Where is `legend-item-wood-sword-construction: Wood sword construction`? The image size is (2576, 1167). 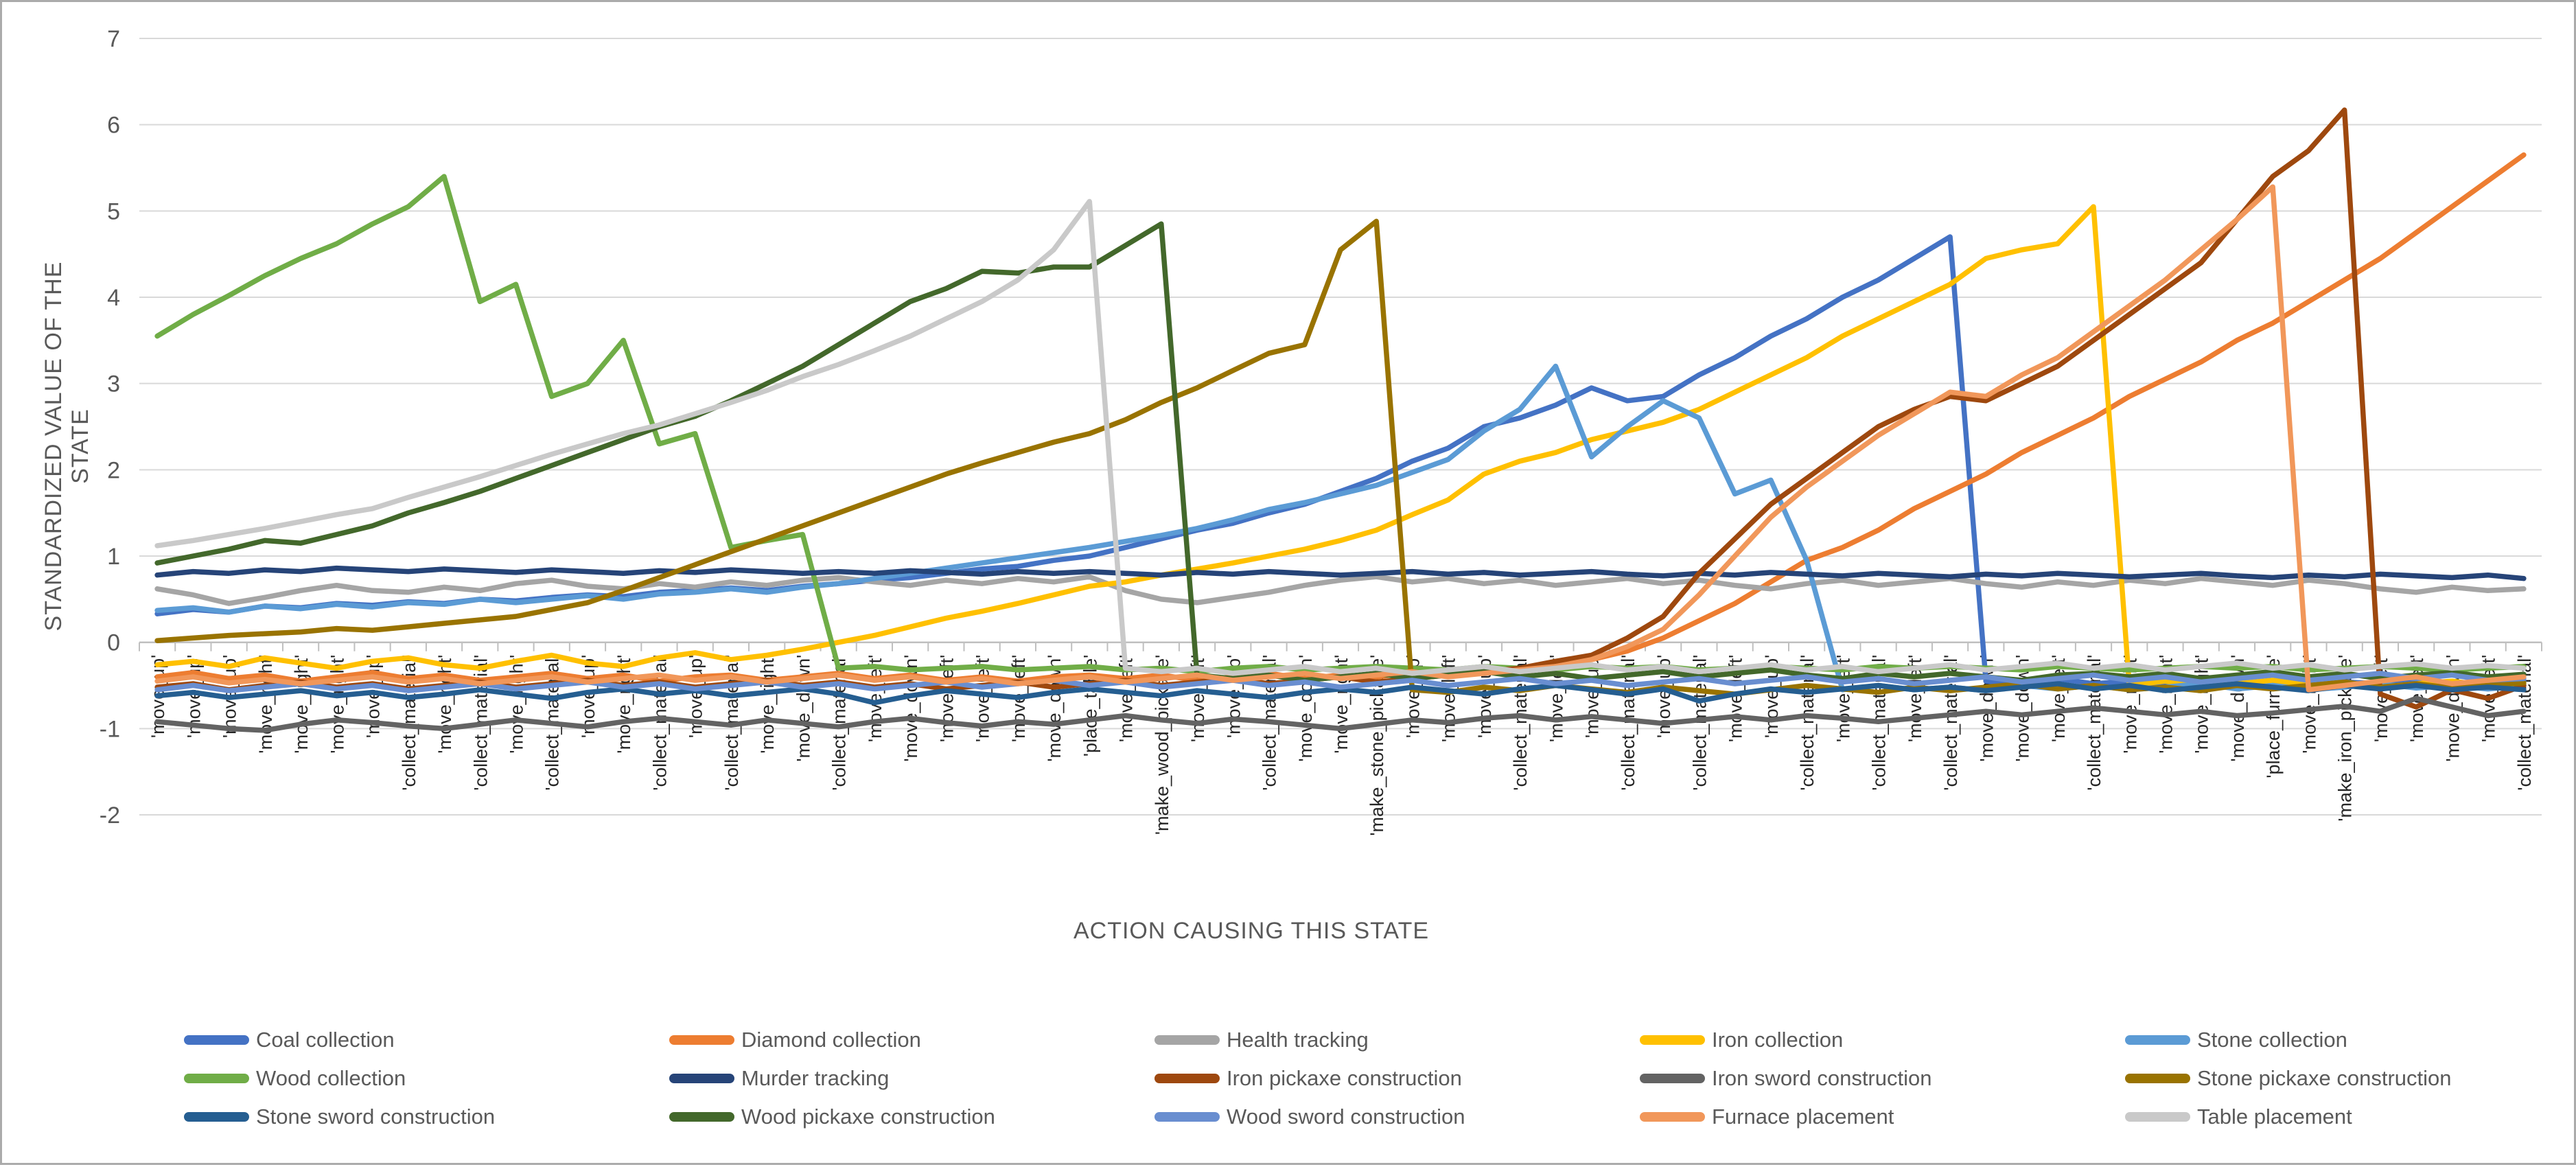
legend-item-wood-sword-construction: Wood sword construction is located at coordinates (1309, 1117).